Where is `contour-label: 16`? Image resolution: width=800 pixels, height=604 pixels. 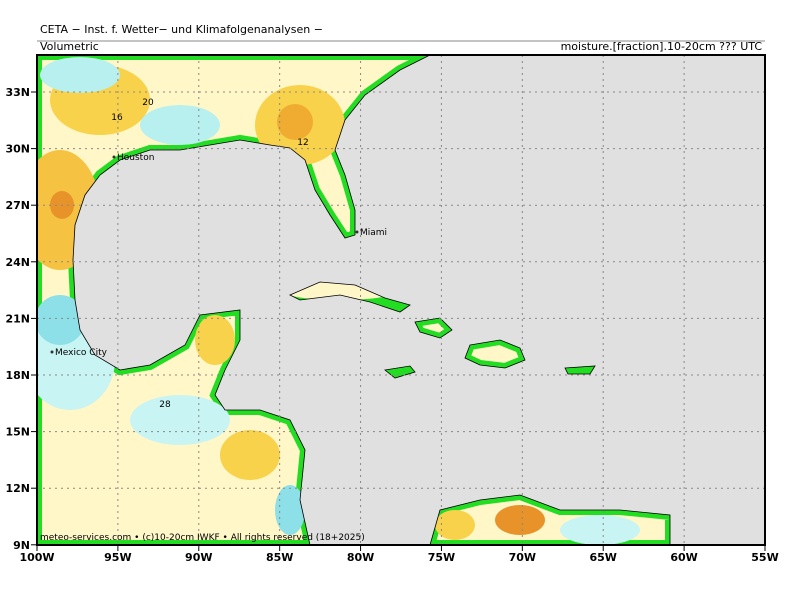 contour-label: 16 is located at coordinates (117, 118).